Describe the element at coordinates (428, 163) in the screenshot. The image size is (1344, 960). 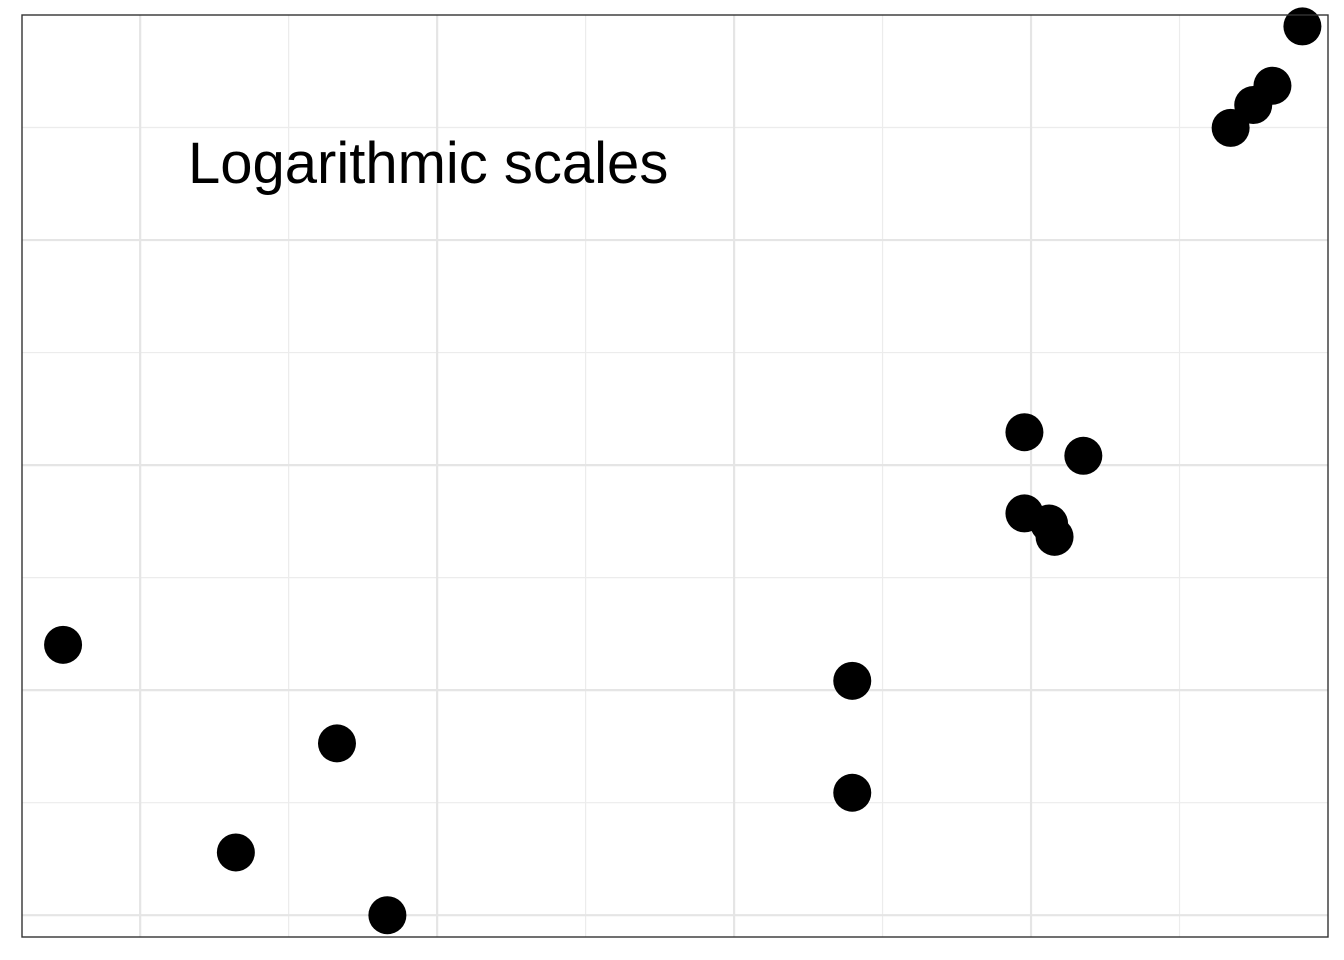
I see `chart-annotation: Logarithmic scales` at that location.